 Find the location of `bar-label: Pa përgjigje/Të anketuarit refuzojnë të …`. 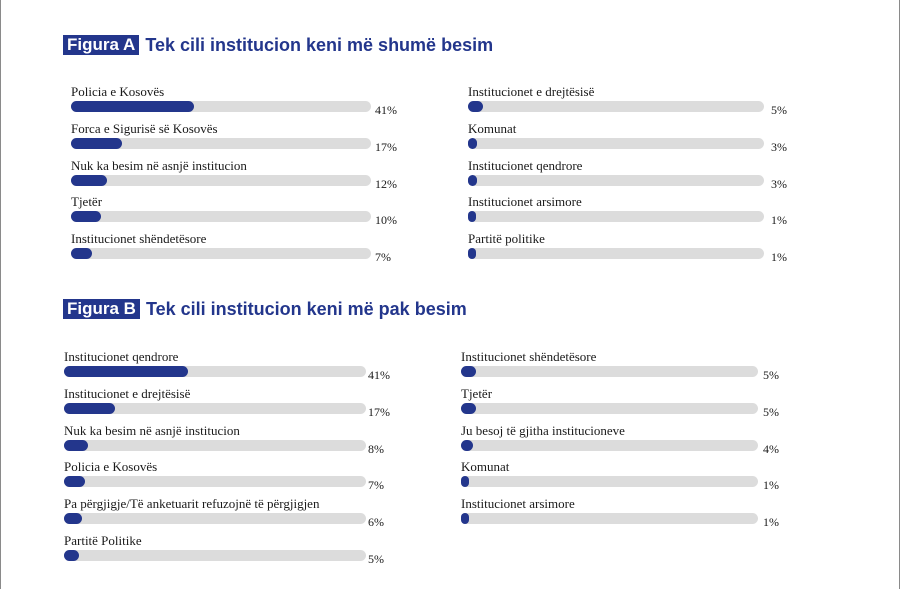

bar-label: Pa përgjigje/Të anketuarit refuzojnë të … is located at coordinates (192, 503).